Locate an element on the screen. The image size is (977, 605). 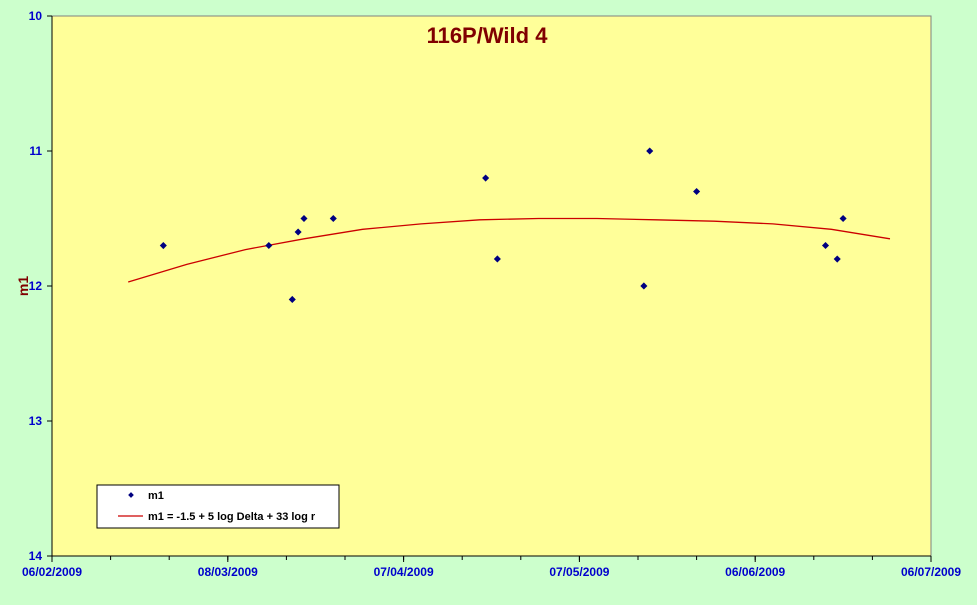
y-axis-title-group: m1 is located at coordinates (23, 286).